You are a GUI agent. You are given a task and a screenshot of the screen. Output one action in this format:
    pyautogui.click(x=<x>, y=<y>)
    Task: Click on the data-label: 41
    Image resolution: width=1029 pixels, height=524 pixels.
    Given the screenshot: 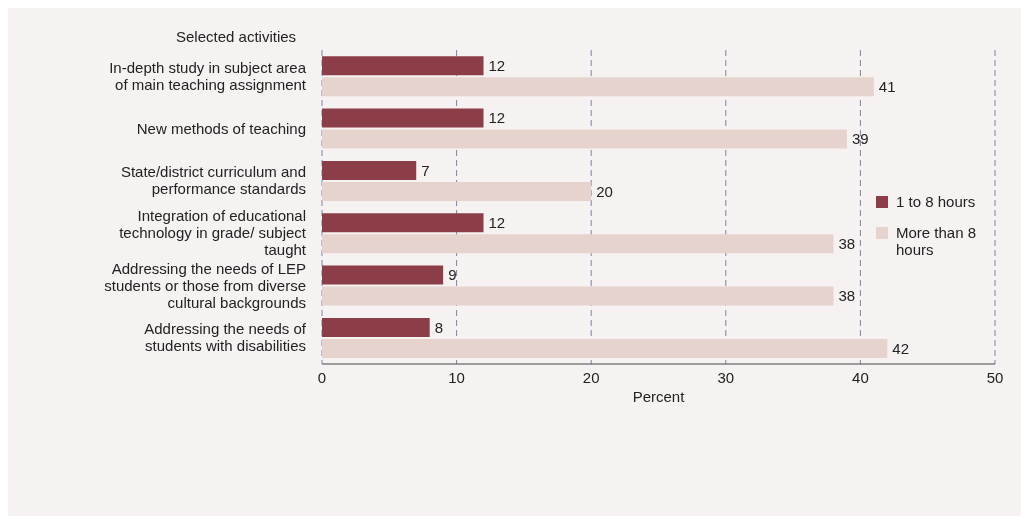 What is the action you would take?
    pyautogui.click(x=887, y=87)
    